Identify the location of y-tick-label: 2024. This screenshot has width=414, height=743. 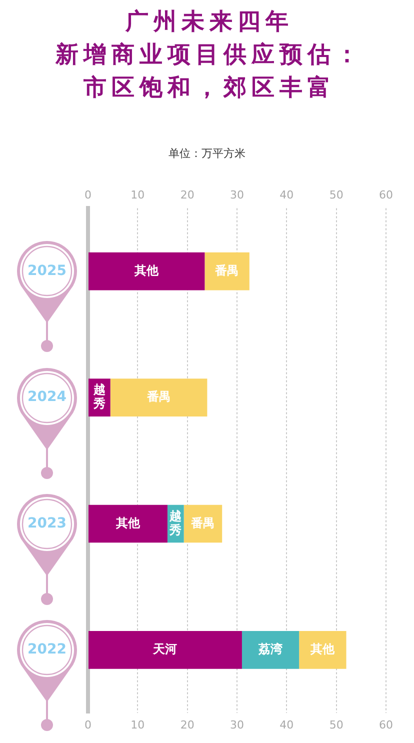
(47, 397).